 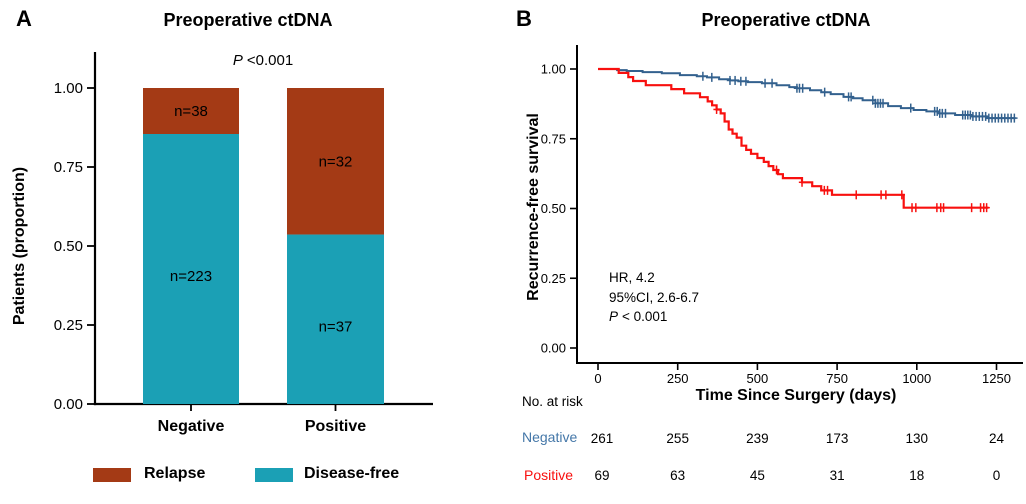 I want to click on p-line-symbol: P, so click(x=614, y=316).